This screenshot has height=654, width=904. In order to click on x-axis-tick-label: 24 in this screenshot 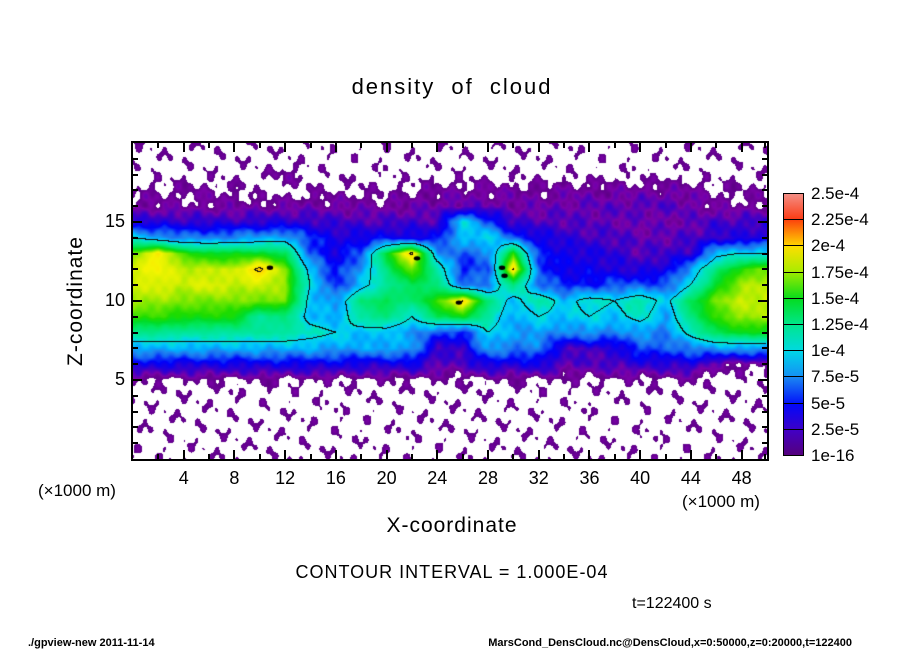, I will do `click(437, 478)`.